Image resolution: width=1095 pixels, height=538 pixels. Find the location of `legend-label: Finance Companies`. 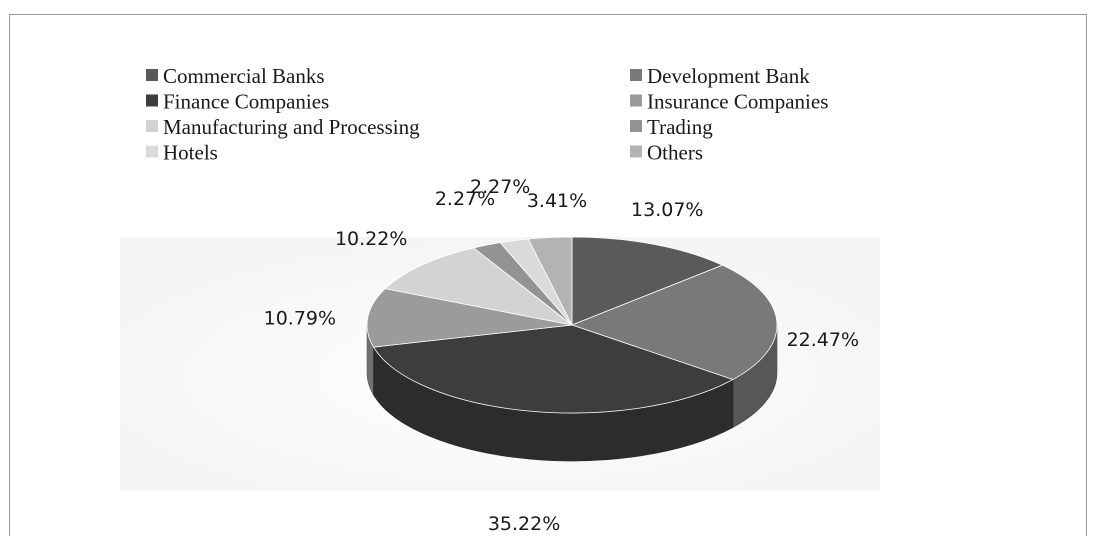

legend-label: Finance Companies is located at coordinates (246, 102).